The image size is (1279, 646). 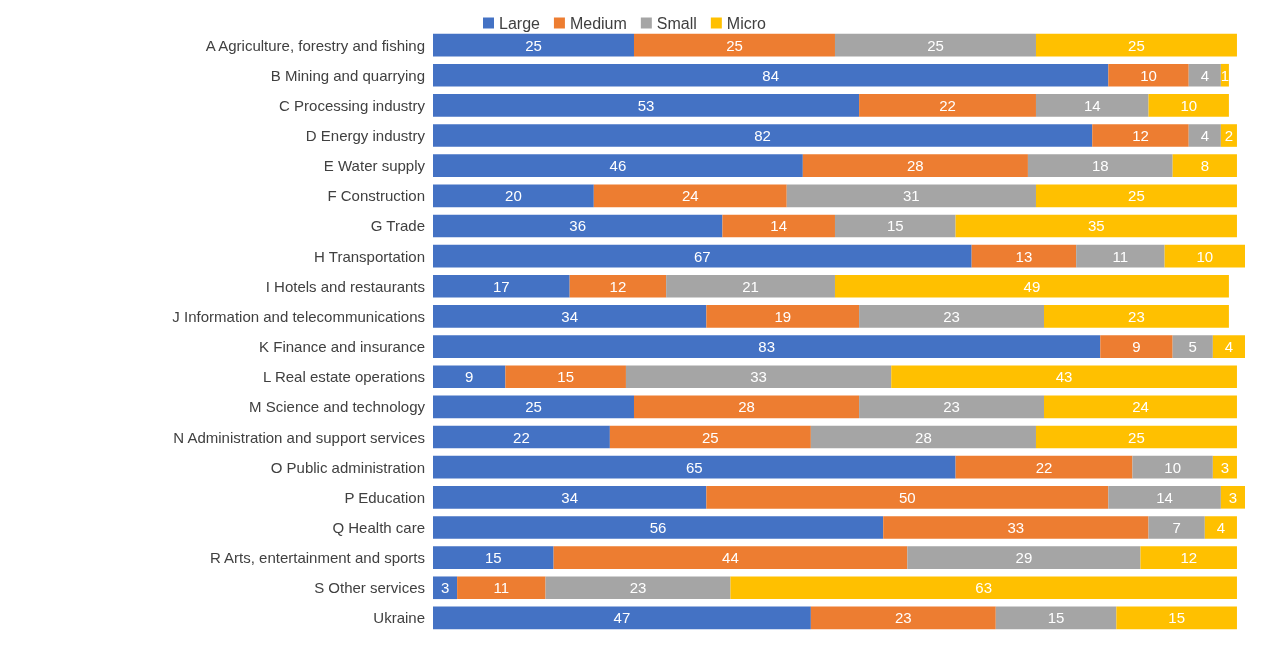 I want to click on data-label: 65, so click(x=694, y=467).